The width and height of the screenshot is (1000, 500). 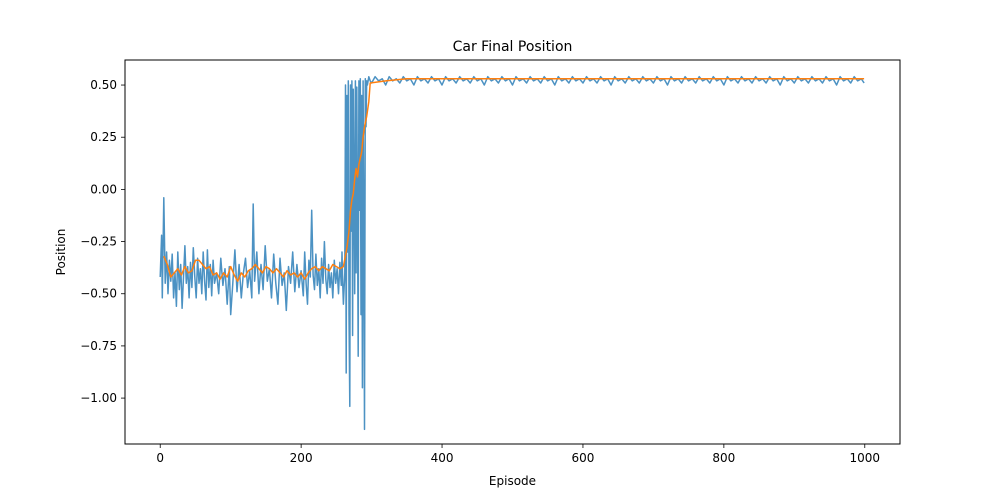 I want to click on x-axis-label: Episode, so click(x=512, y=481).